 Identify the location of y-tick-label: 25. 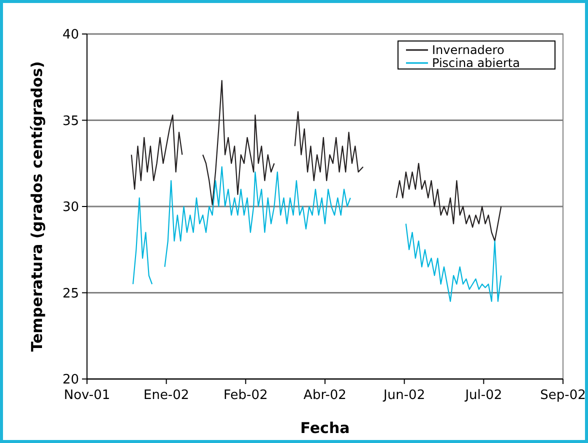
(70, 294).